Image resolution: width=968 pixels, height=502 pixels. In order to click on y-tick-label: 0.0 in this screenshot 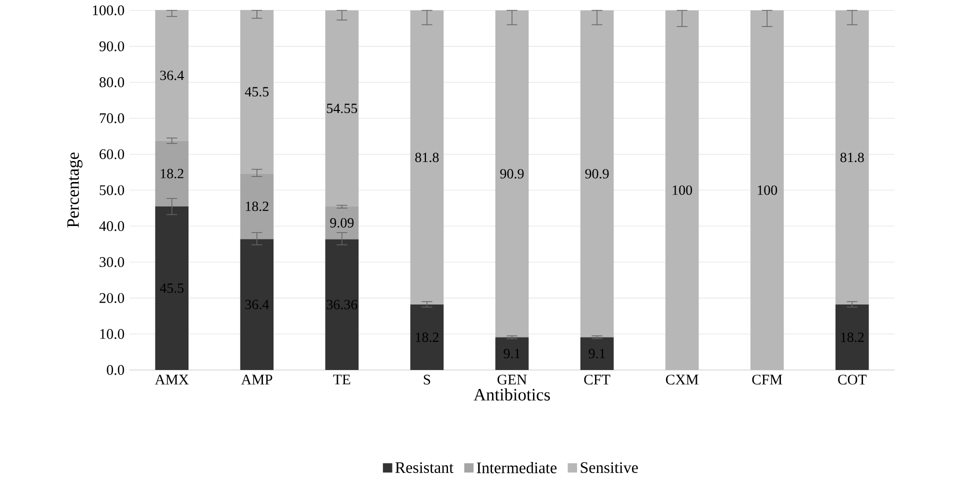, I will do `click(115, 370)`.